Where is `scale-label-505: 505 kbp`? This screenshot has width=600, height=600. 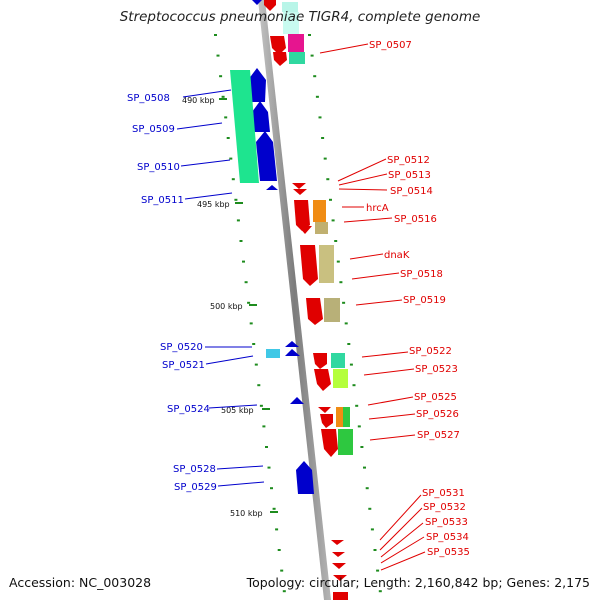 scale-label-505: 505 kbp is located at coordinates (237, 410).